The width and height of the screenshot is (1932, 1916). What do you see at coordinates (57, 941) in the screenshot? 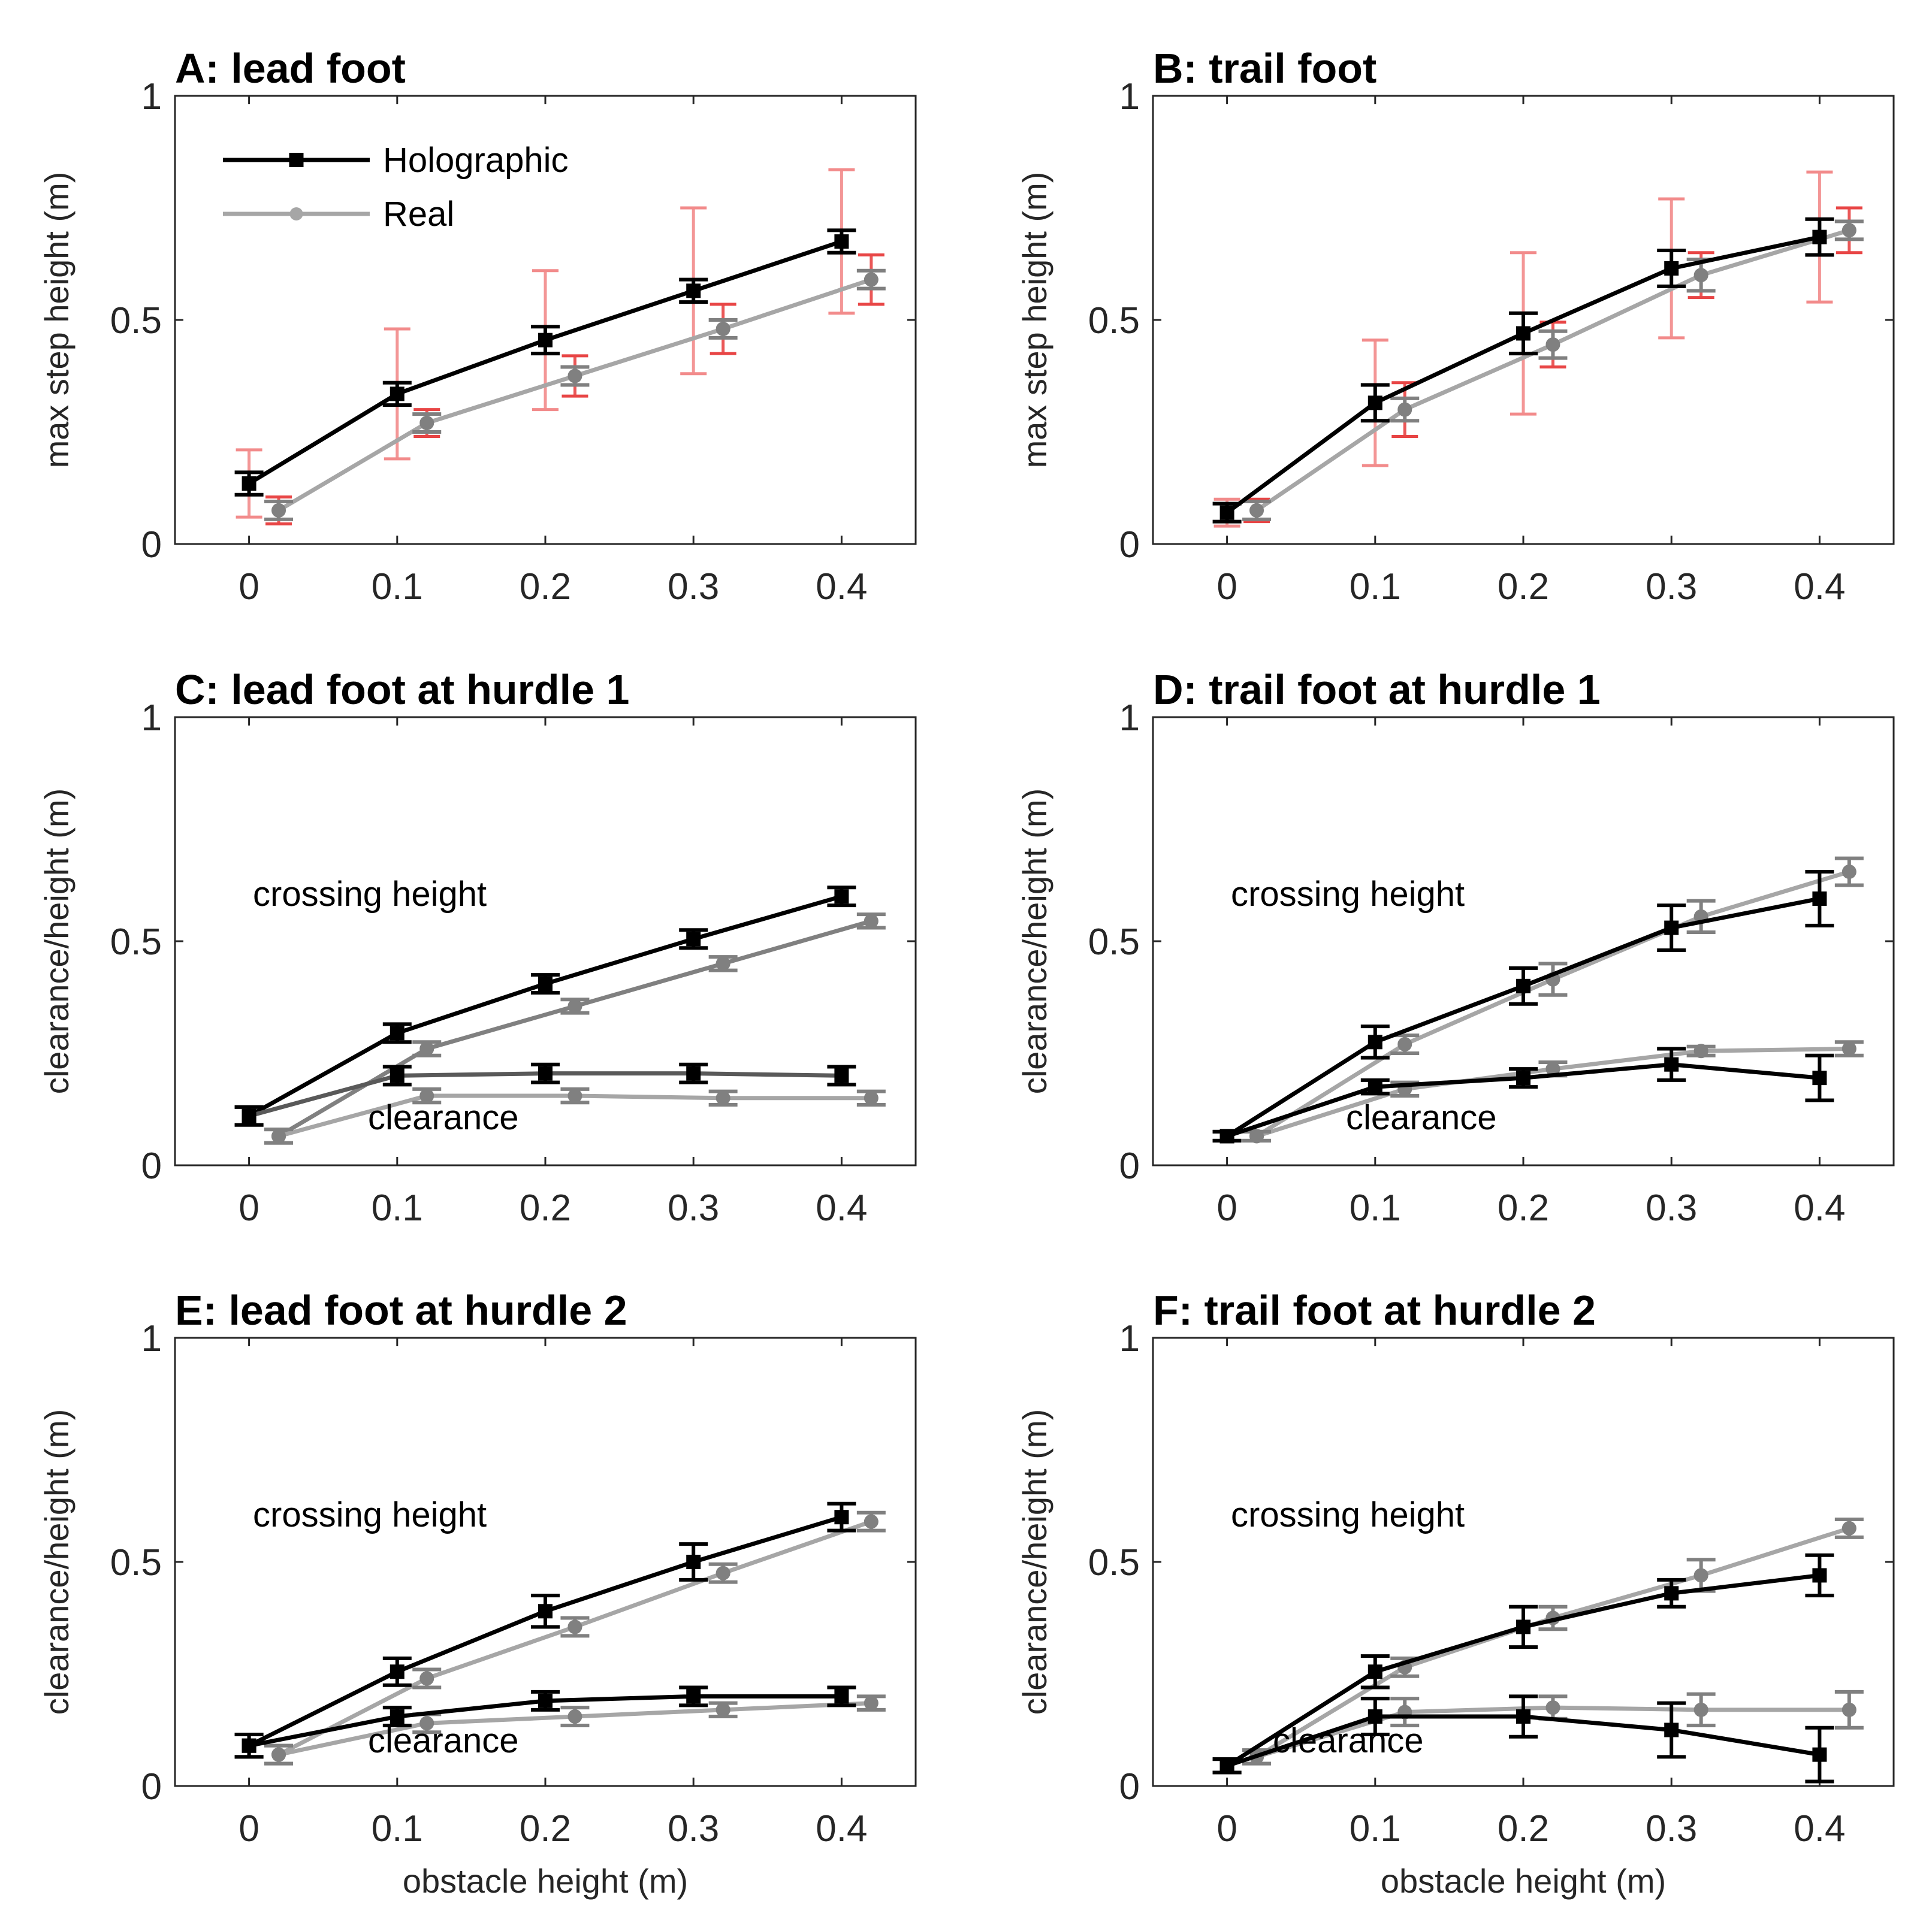
I see `y-axis-label: clearance/height (m)` at bounding box center [57, 941].